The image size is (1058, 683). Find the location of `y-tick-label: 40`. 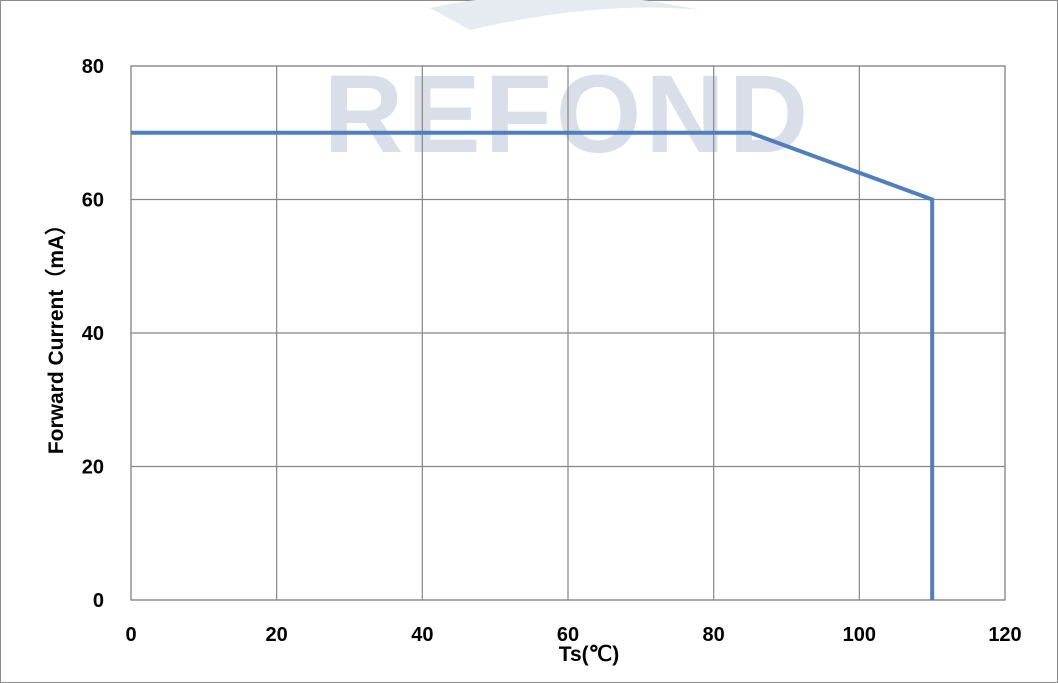

y-tick-label: 40 is located at coordinates (93, 334).